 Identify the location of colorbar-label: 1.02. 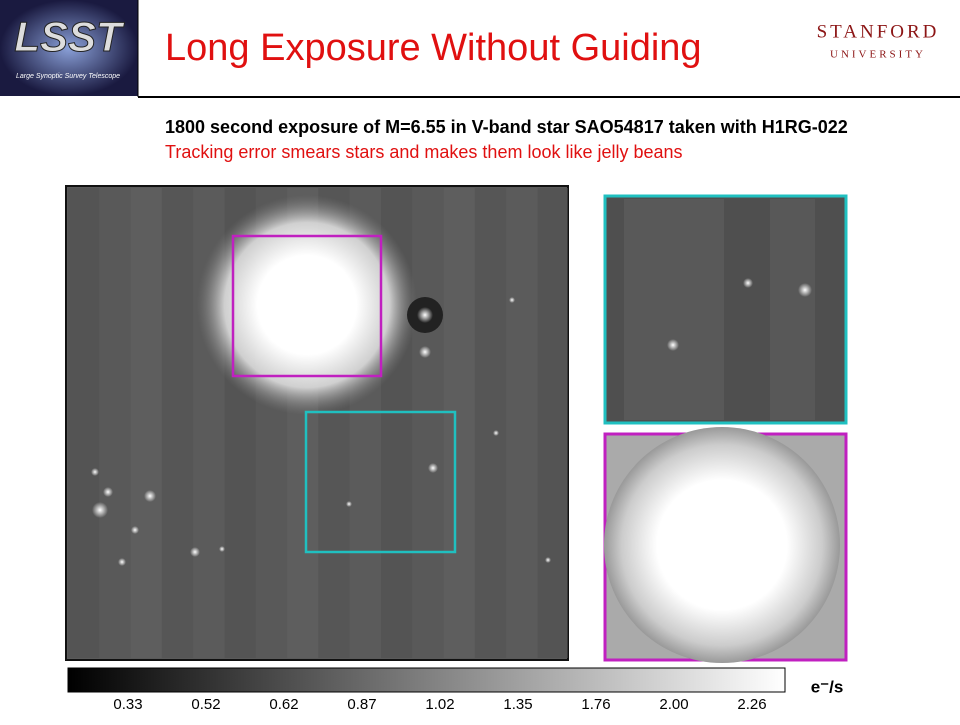
(439, 704).